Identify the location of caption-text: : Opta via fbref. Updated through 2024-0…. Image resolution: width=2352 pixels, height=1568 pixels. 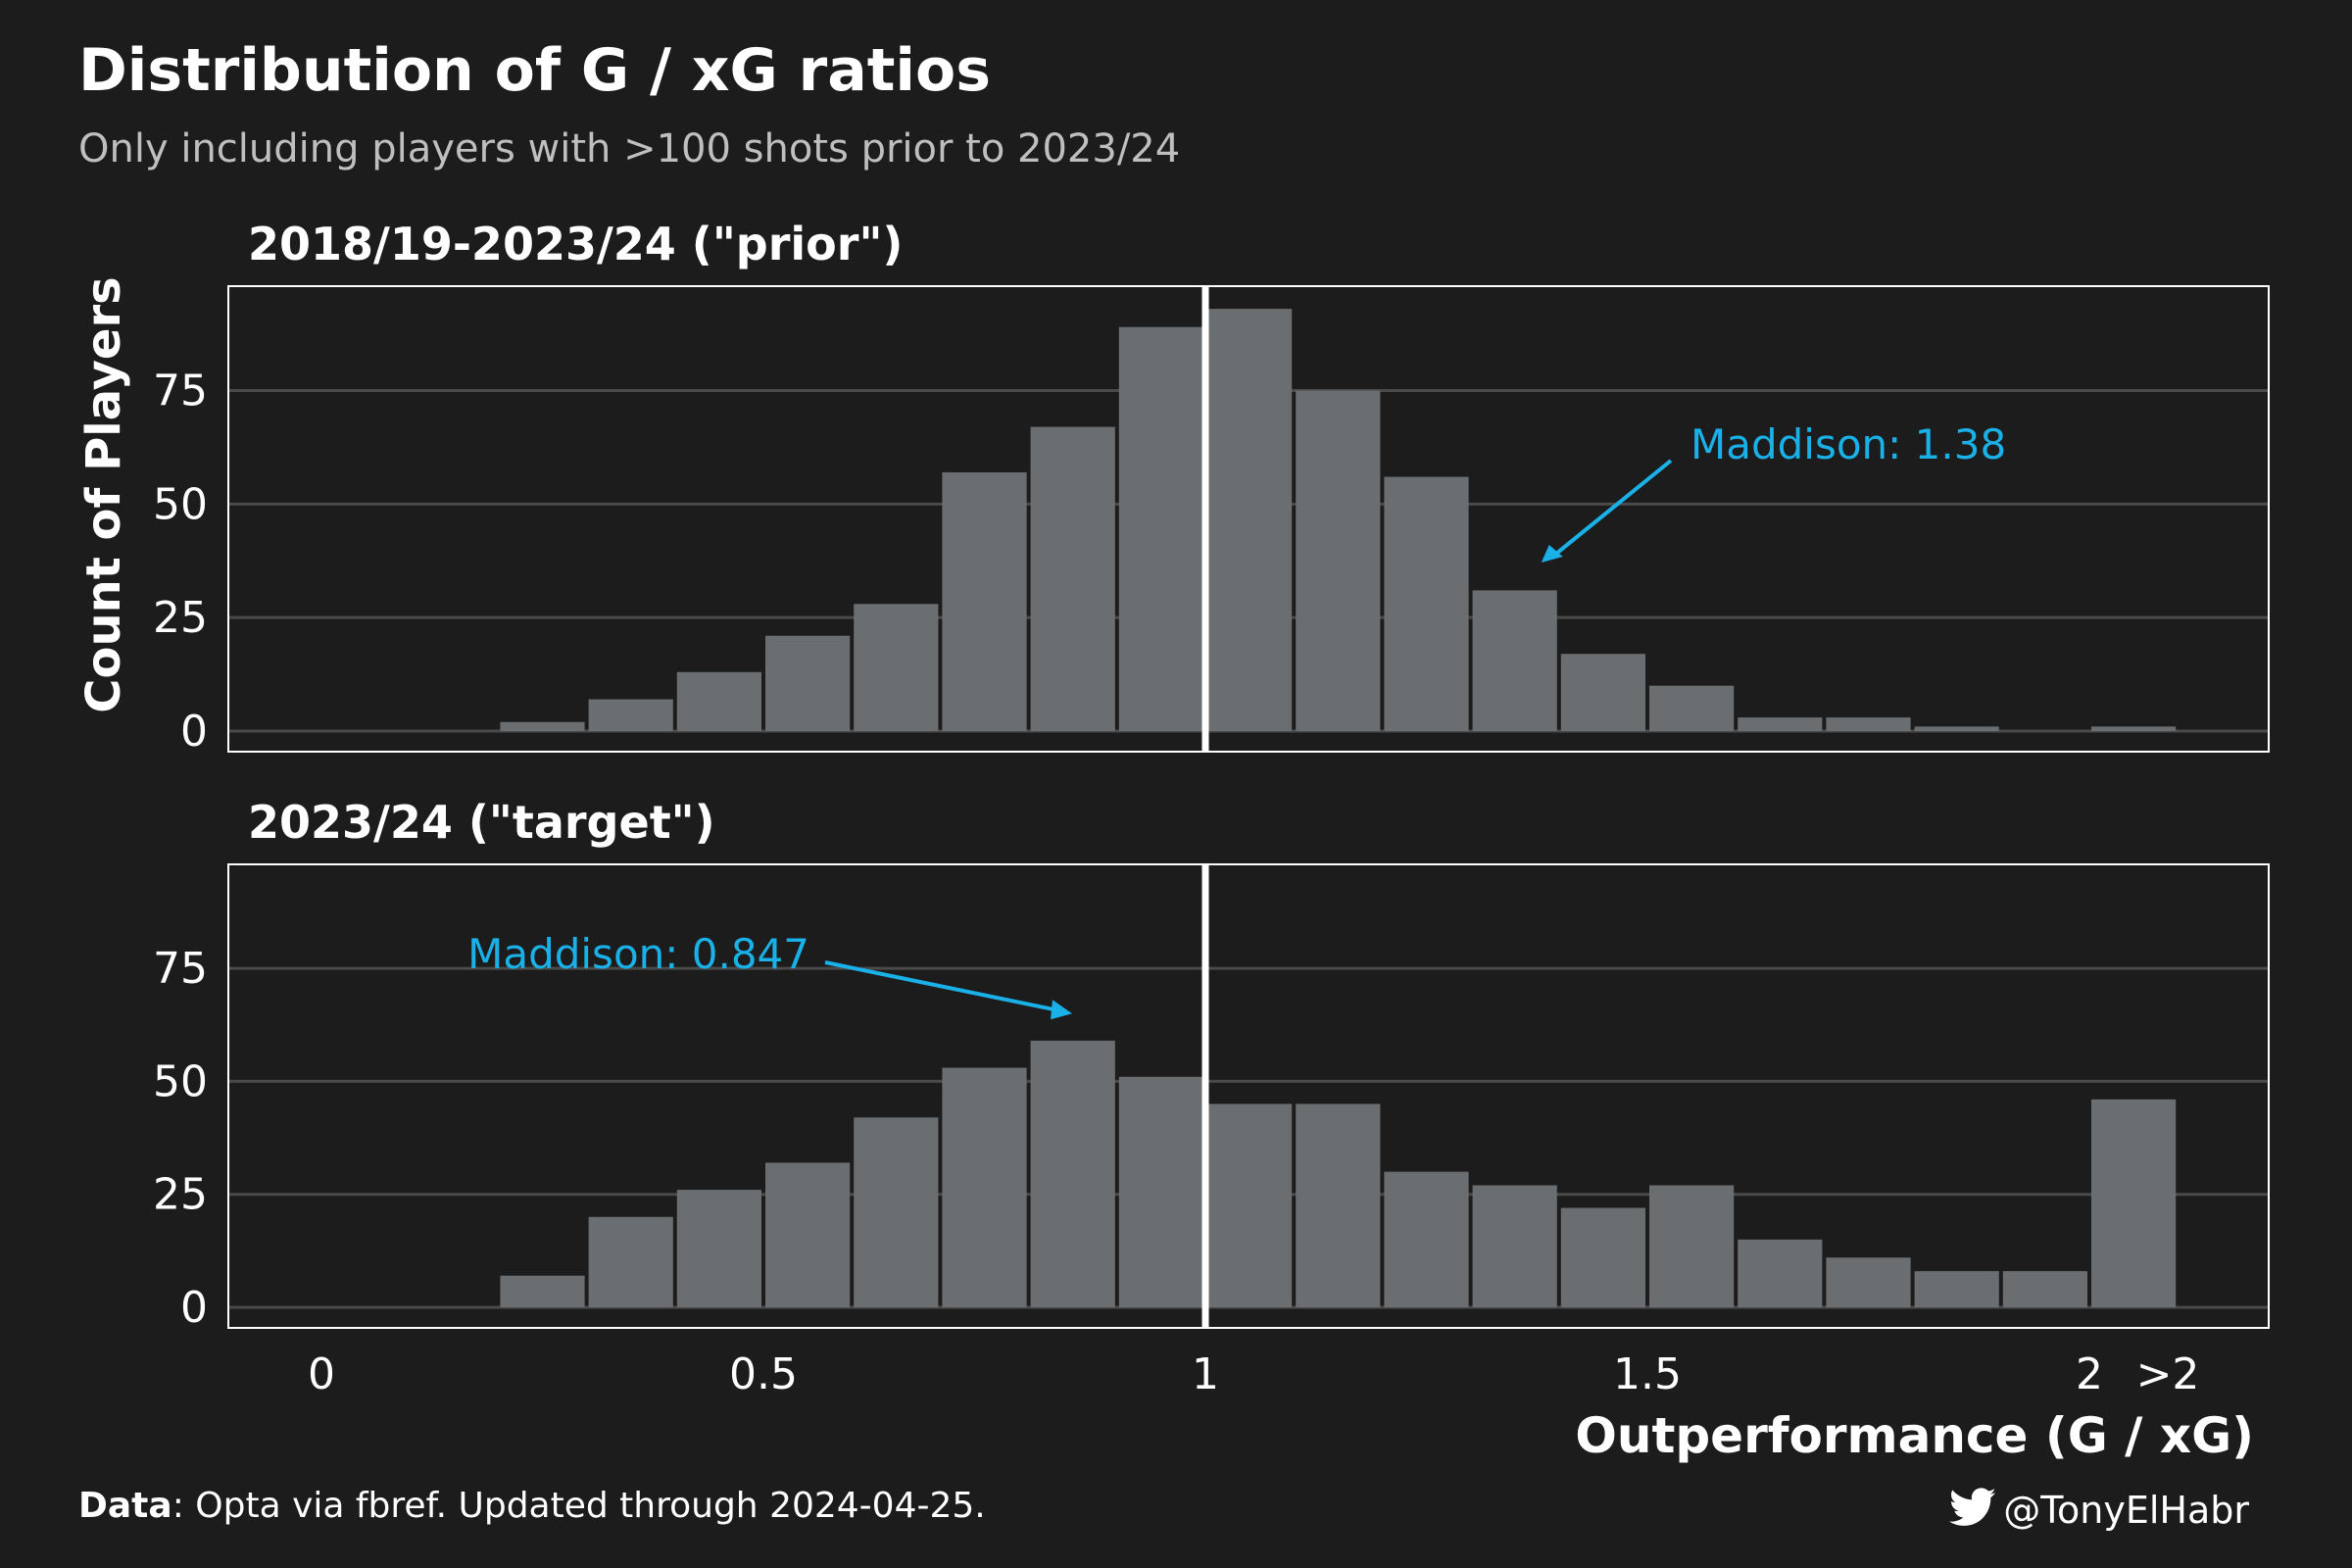
(579, 1506).